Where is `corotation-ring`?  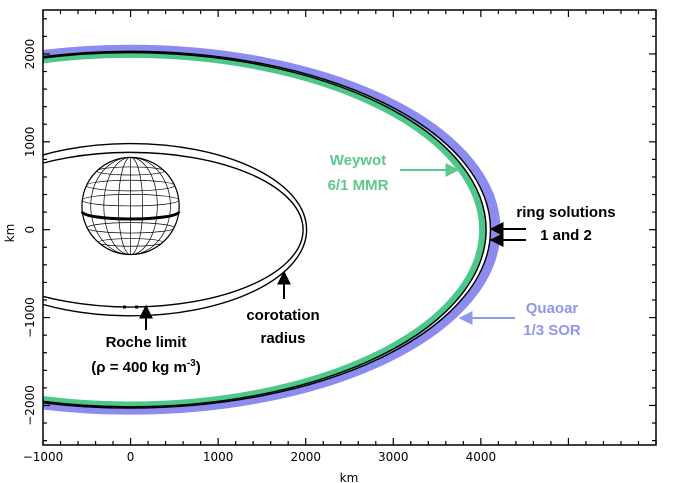
corotation-ring is located at coordinates (175, 229).